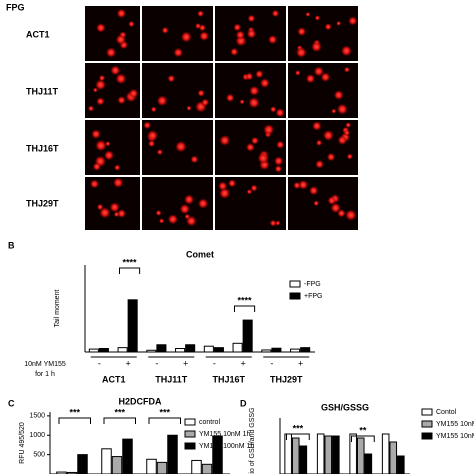 Image resolution: width=474 pixels, height=474 pixels. Describe the element at coordinates (140, 401) in the screenshot. I see `chart-title: H2DCFDA` at that location.